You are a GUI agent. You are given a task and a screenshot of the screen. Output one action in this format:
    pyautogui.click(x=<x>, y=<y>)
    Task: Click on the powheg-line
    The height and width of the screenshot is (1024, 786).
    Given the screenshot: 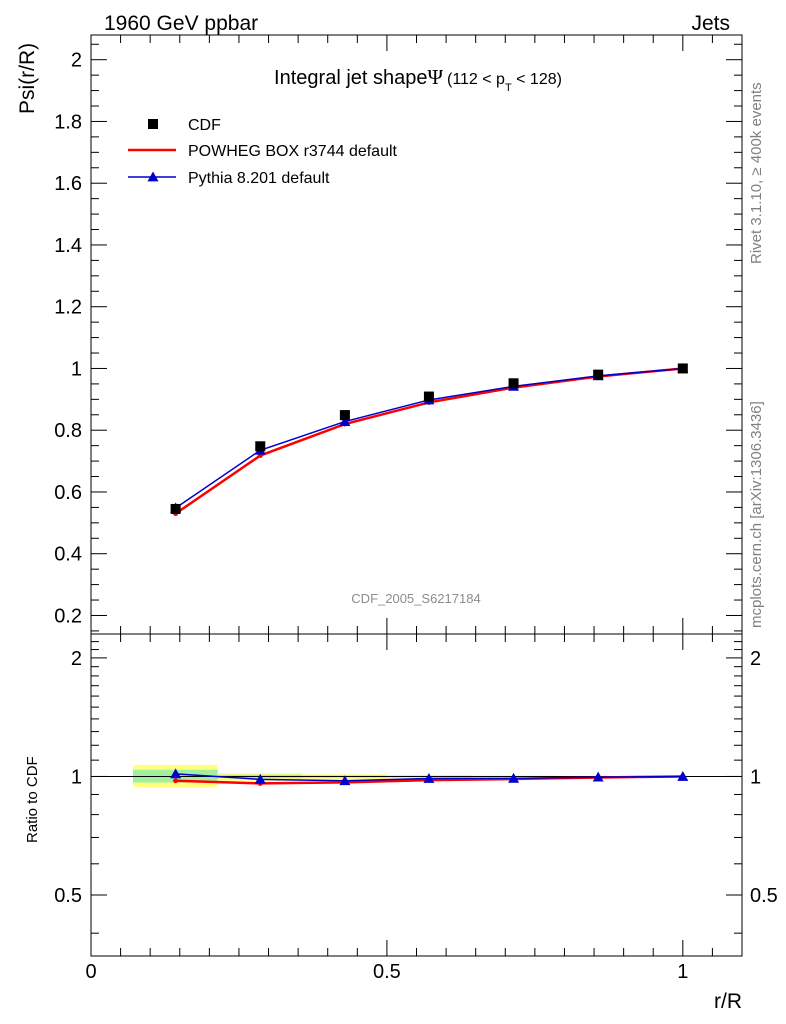 What is the action you would take?
    pyautogui.click(x=428, y=441)
    